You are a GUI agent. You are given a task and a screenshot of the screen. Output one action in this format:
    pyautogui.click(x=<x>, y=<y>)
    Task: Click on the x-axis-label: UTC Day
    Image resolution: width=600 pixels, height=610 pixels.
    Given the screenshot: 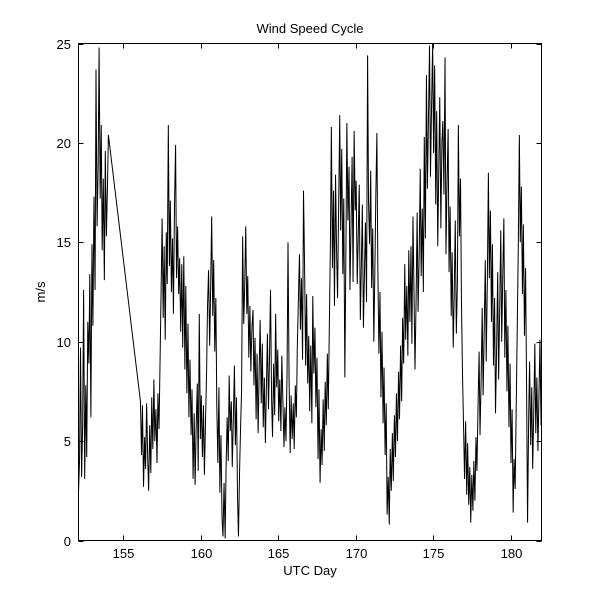 What is the action you would take?
    pyautogui.click(x=310, y=570)
    